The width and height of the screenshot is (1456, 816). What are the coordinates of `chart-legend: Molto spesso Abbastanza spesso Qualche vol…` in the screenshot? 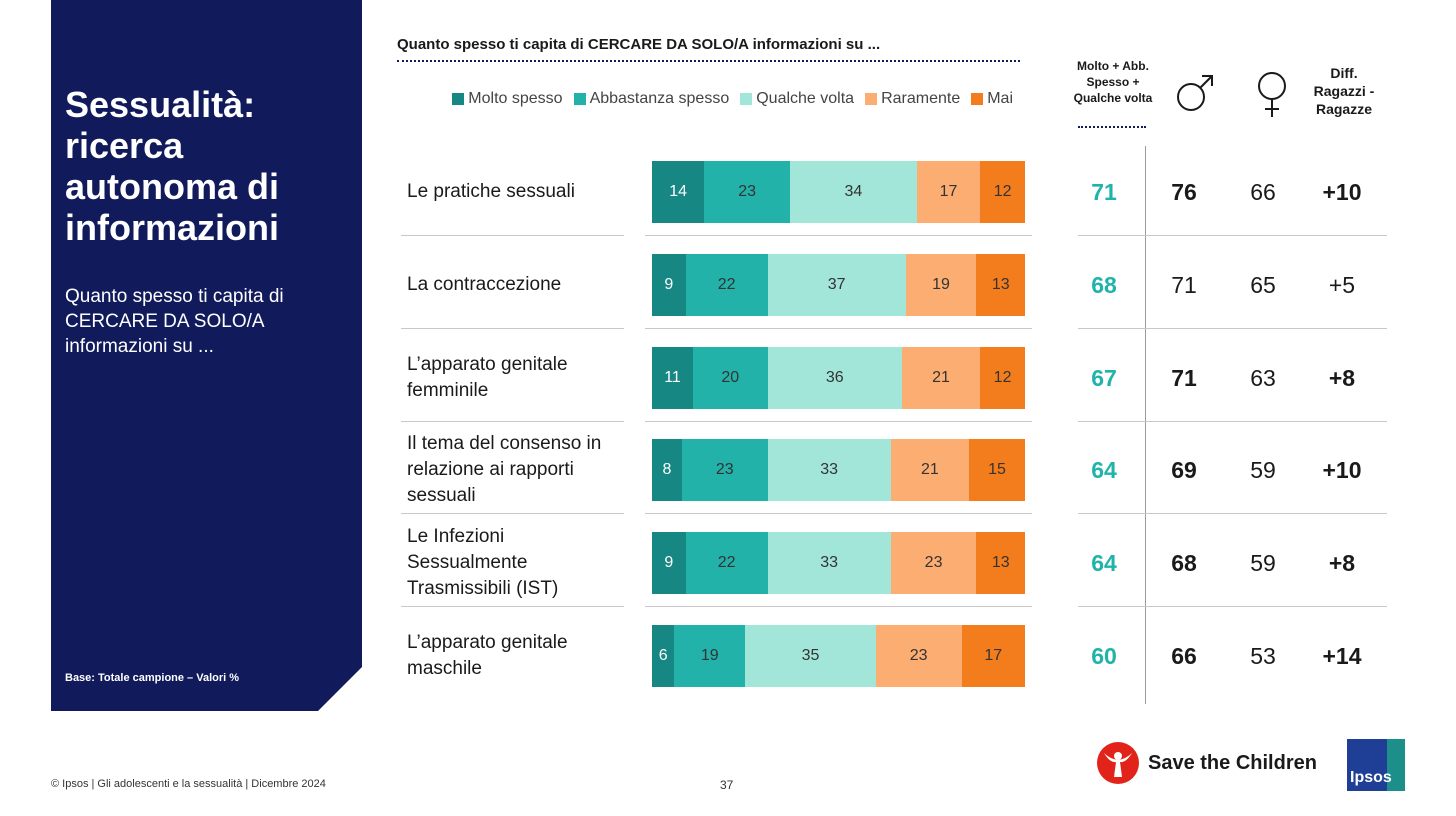 It's located at (506, 99).